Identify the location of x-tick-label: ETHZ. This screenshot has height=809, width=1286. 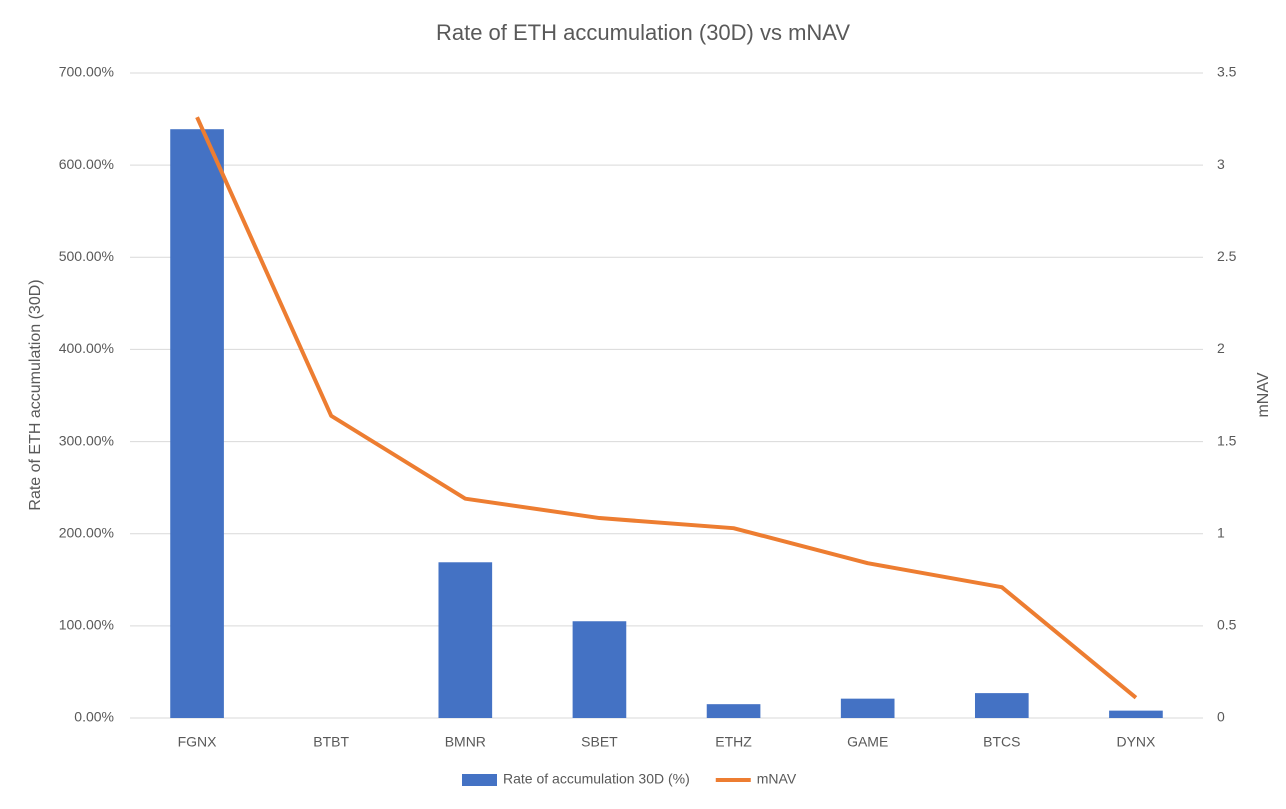
(733, 742).